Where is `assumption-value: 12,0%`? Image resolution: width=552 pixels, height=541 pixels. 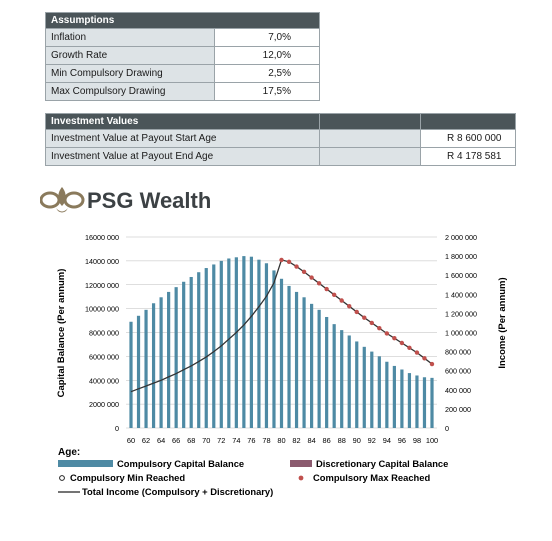
assumption-value: 12,0% is located at coordinates (267, 55).